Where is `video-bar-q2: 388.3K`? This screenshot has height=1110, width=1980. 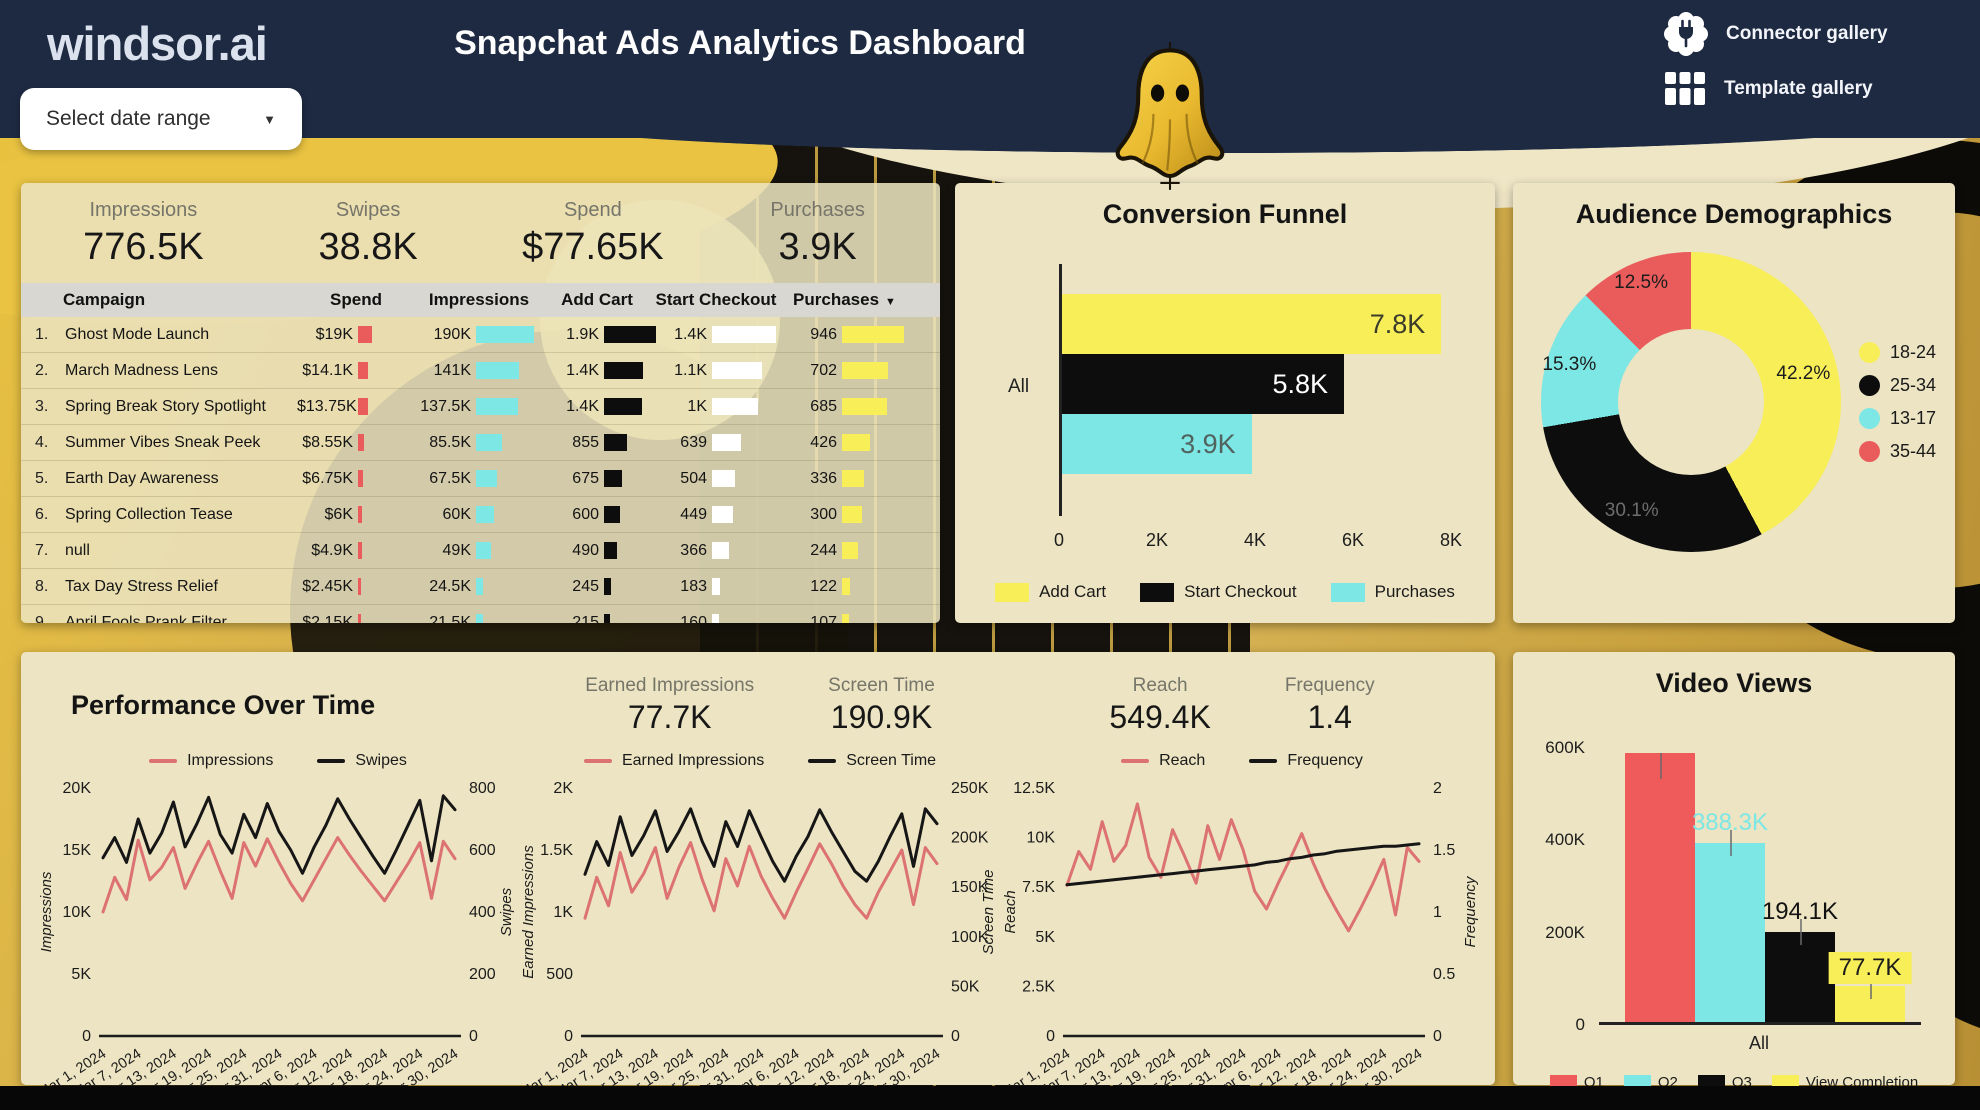 video-bar-q2: 388.3K is located at coordinates (1730, 872).